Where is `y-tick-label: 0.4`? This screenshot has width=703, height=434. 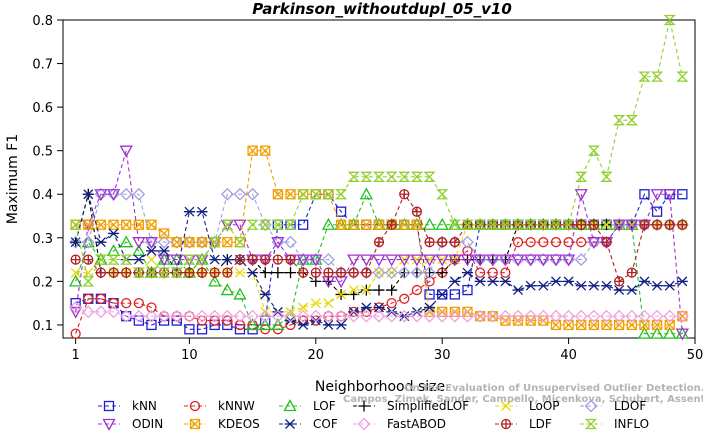 y-tick-label: 0.4 is located at coordinates (42, 195).